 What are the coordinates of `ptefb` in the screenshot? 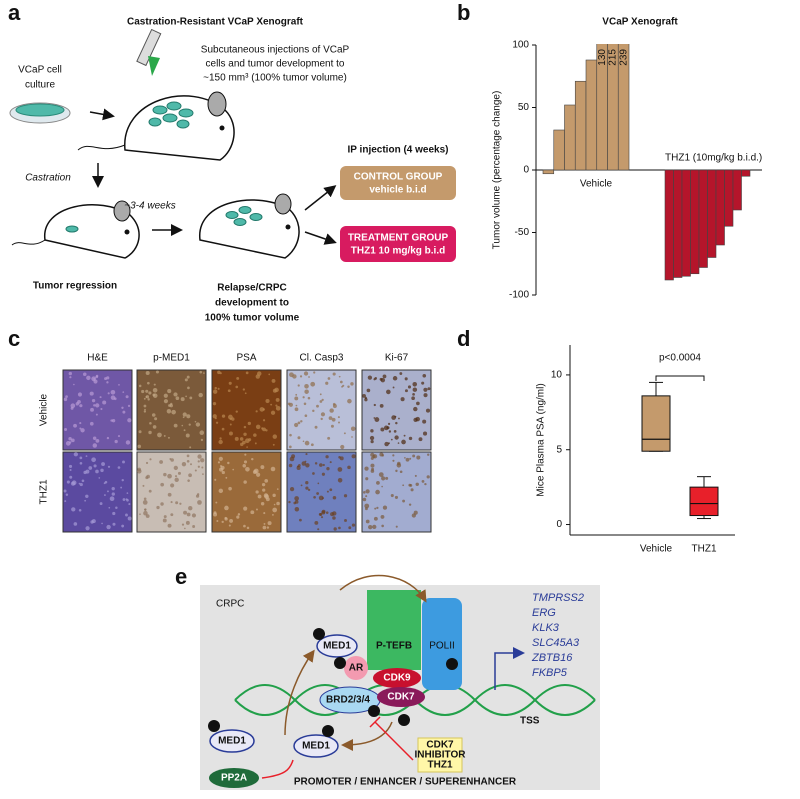 It's located at (394, 630).